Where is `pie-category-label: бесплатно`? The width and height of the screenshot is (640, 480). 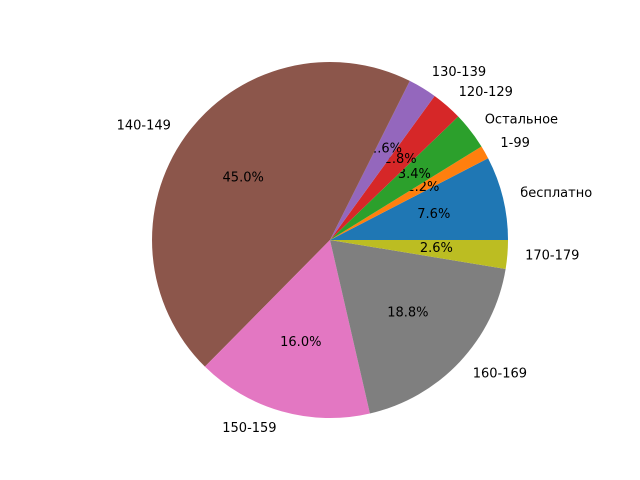 pie-category-label: бесплатно is located at coordinates (556, 193).